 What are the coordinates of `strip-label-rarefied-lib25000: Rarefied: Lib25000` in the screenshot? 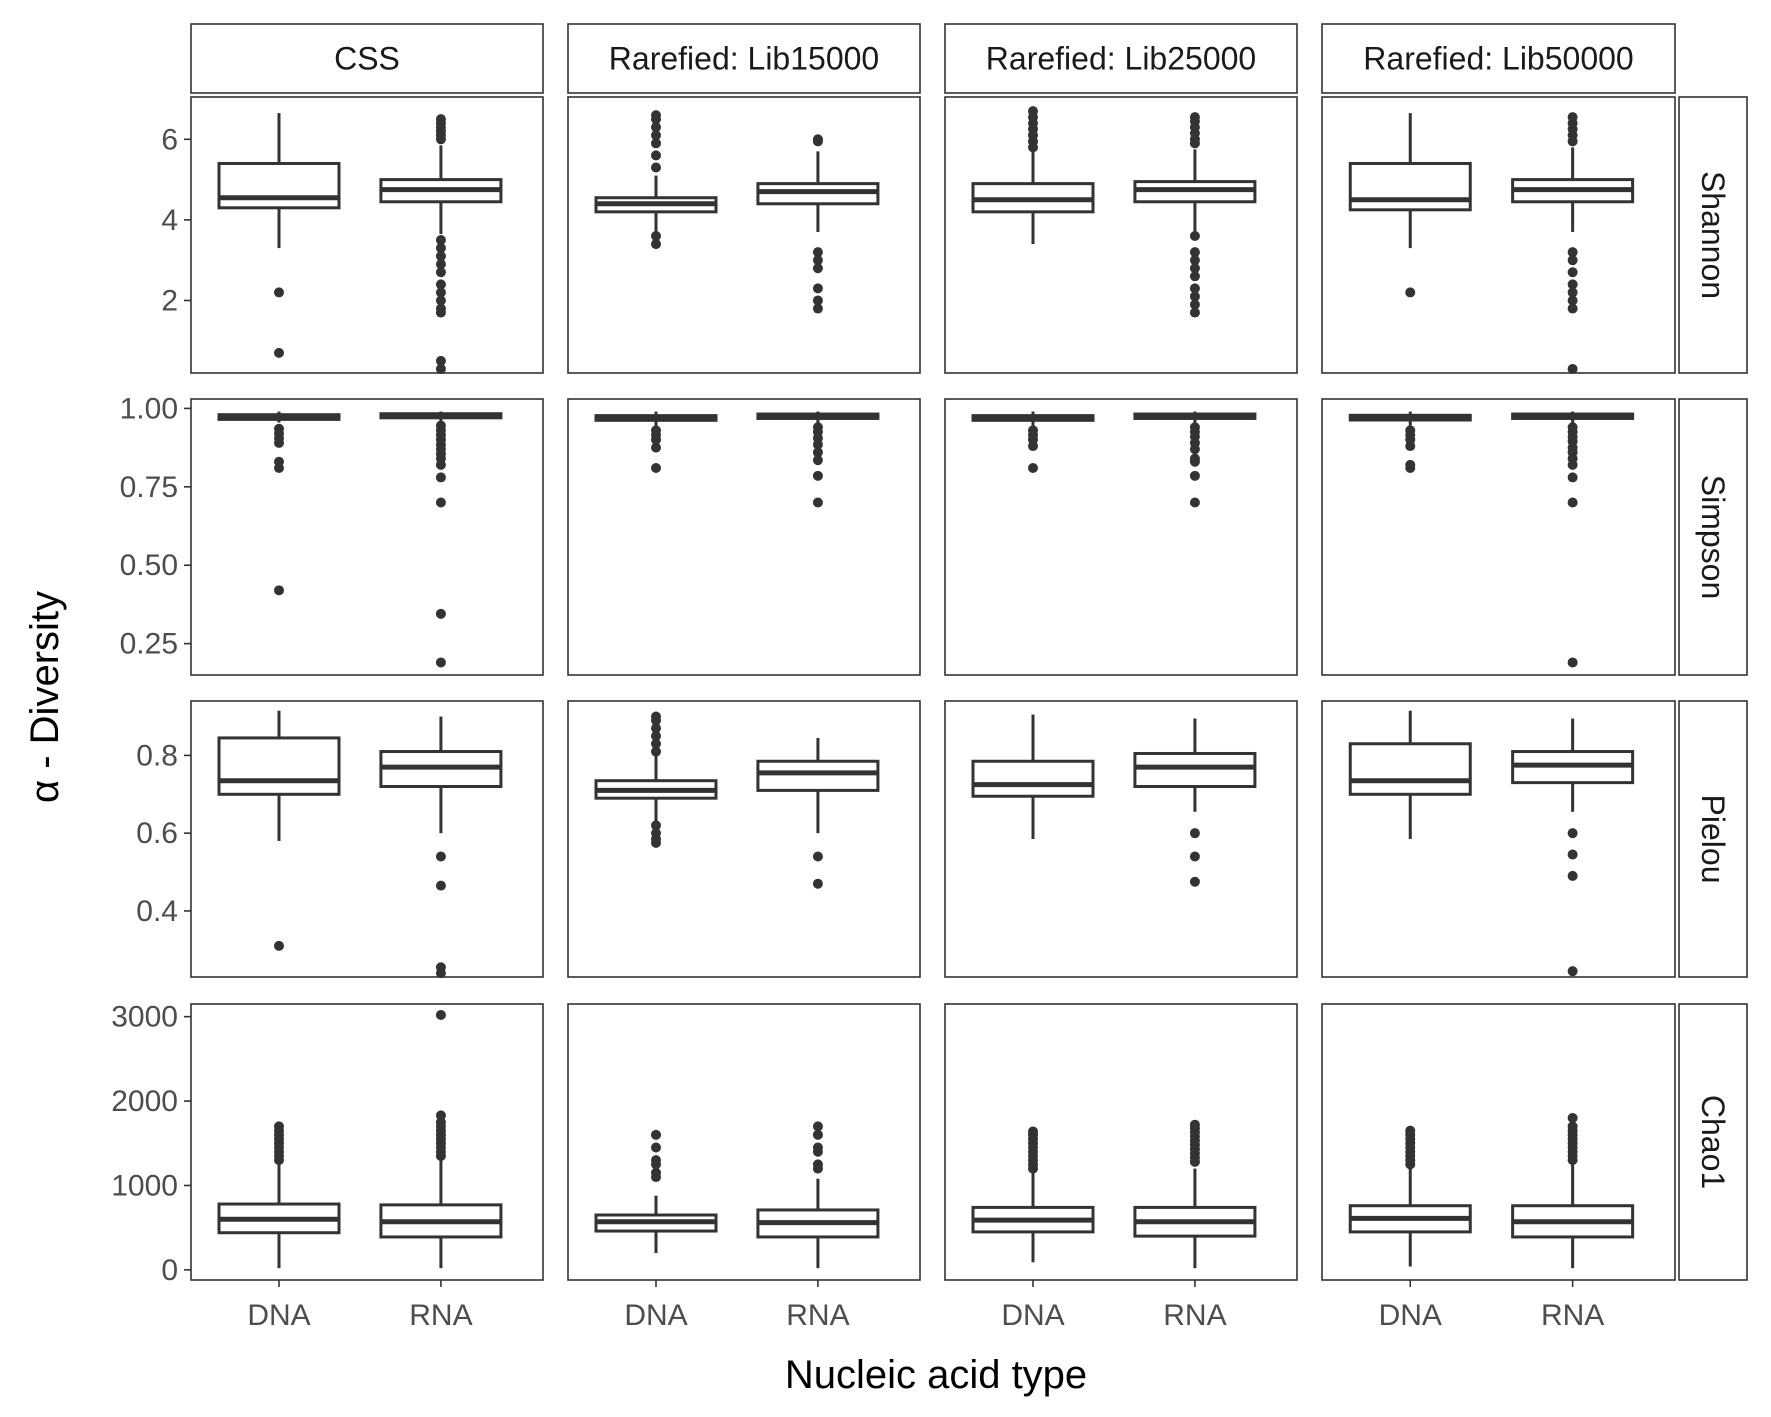 It's located at (1121, 59).